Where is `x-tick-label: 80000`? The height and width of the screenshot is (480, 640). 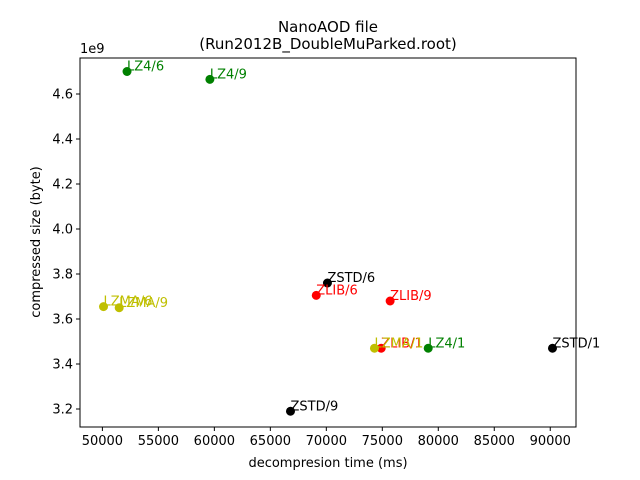 x-tick-label: 80000 is located at coordinates (438, 441).